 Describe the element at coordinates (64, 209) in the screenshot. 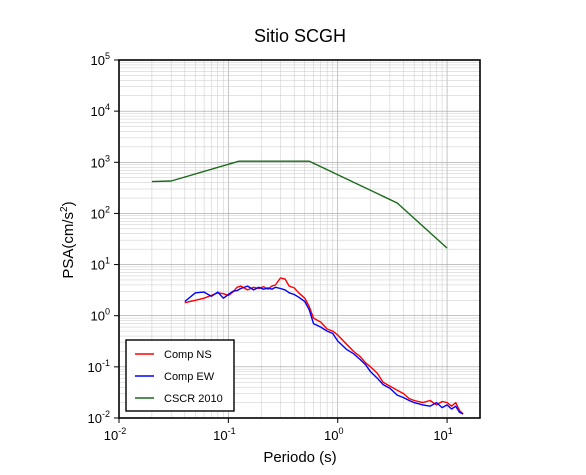

I see `y-axis-title-superscript: 2` at that location.